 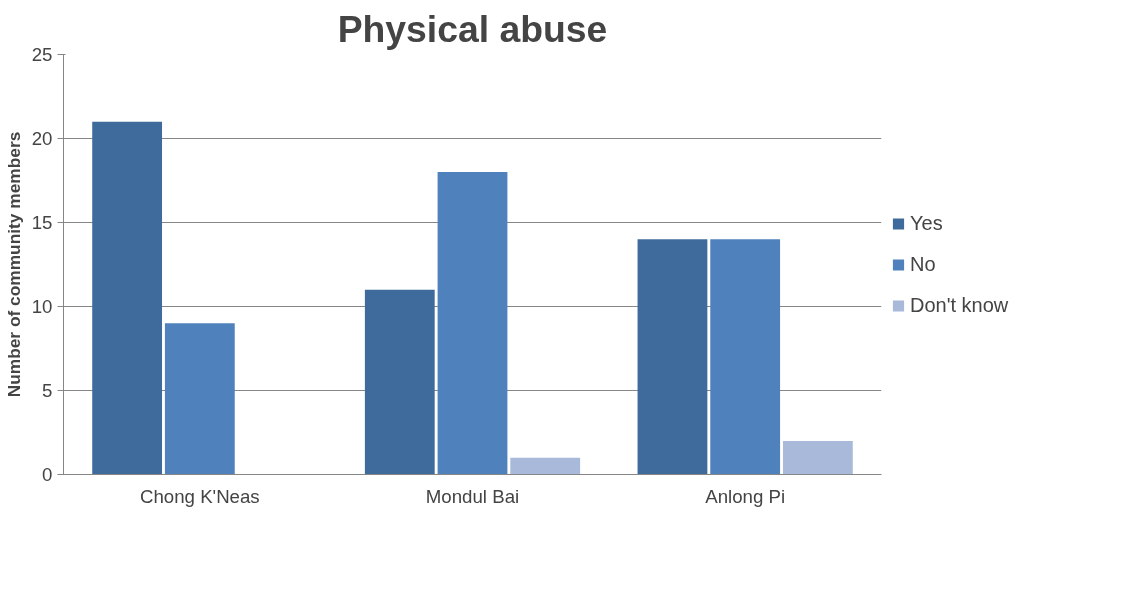 I want to click on legend-label: Don't know, so click(x=959, y=305).